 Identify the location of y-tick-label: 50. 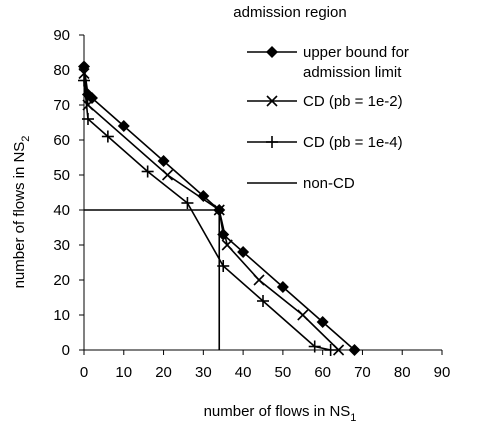
(61, 175).